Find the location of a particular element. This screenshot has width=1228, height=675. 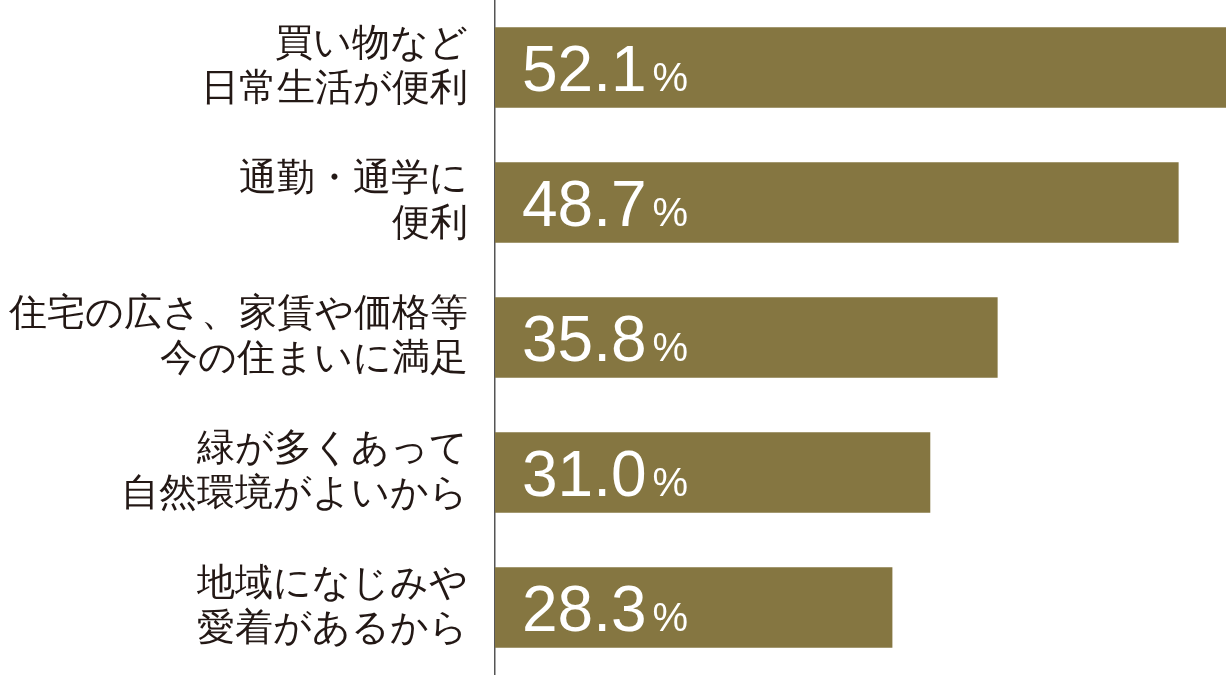

data-label: 31.0% is located at coordinates (605, 473).